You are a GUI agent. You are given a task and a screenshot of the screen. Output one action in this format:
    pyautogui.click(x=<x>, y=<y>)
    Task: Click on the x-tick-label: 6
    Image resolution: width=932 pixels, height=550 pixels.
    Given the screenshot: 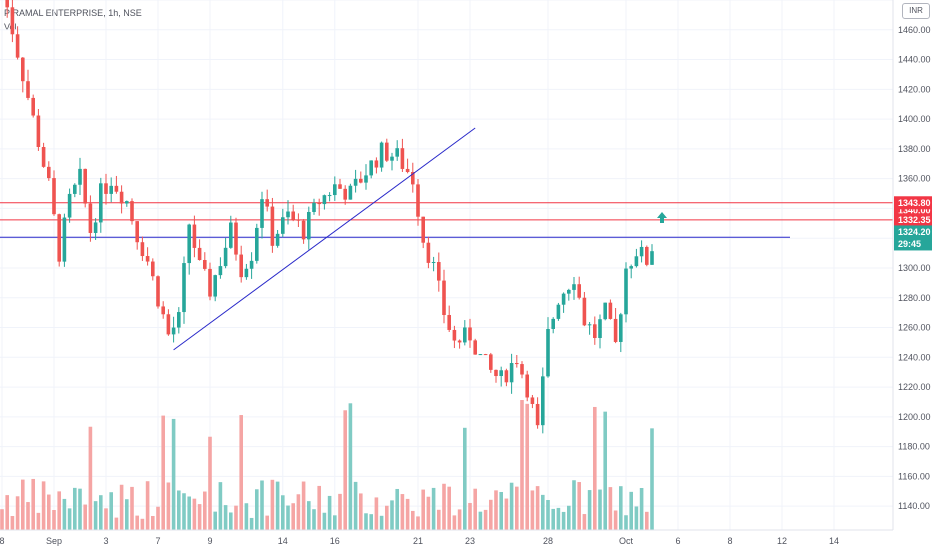 What is the action you would take?
    pyautogui.click(x=677, y=541)
    